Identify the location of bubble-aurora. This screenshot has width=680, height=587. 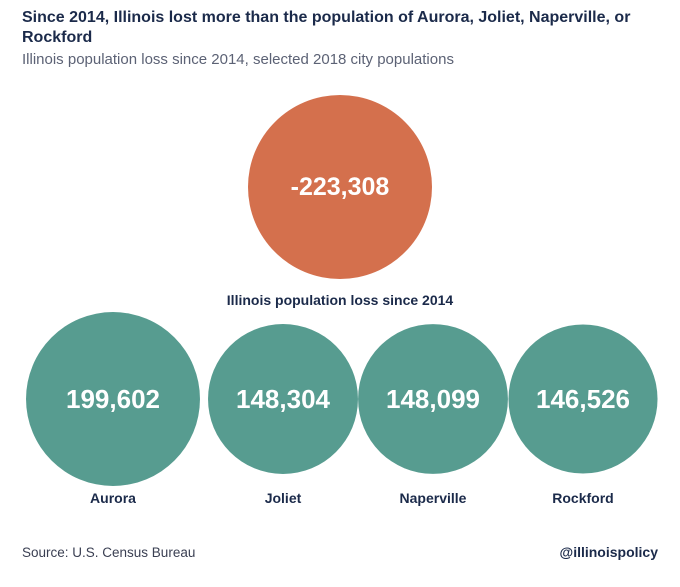
(113, 399).